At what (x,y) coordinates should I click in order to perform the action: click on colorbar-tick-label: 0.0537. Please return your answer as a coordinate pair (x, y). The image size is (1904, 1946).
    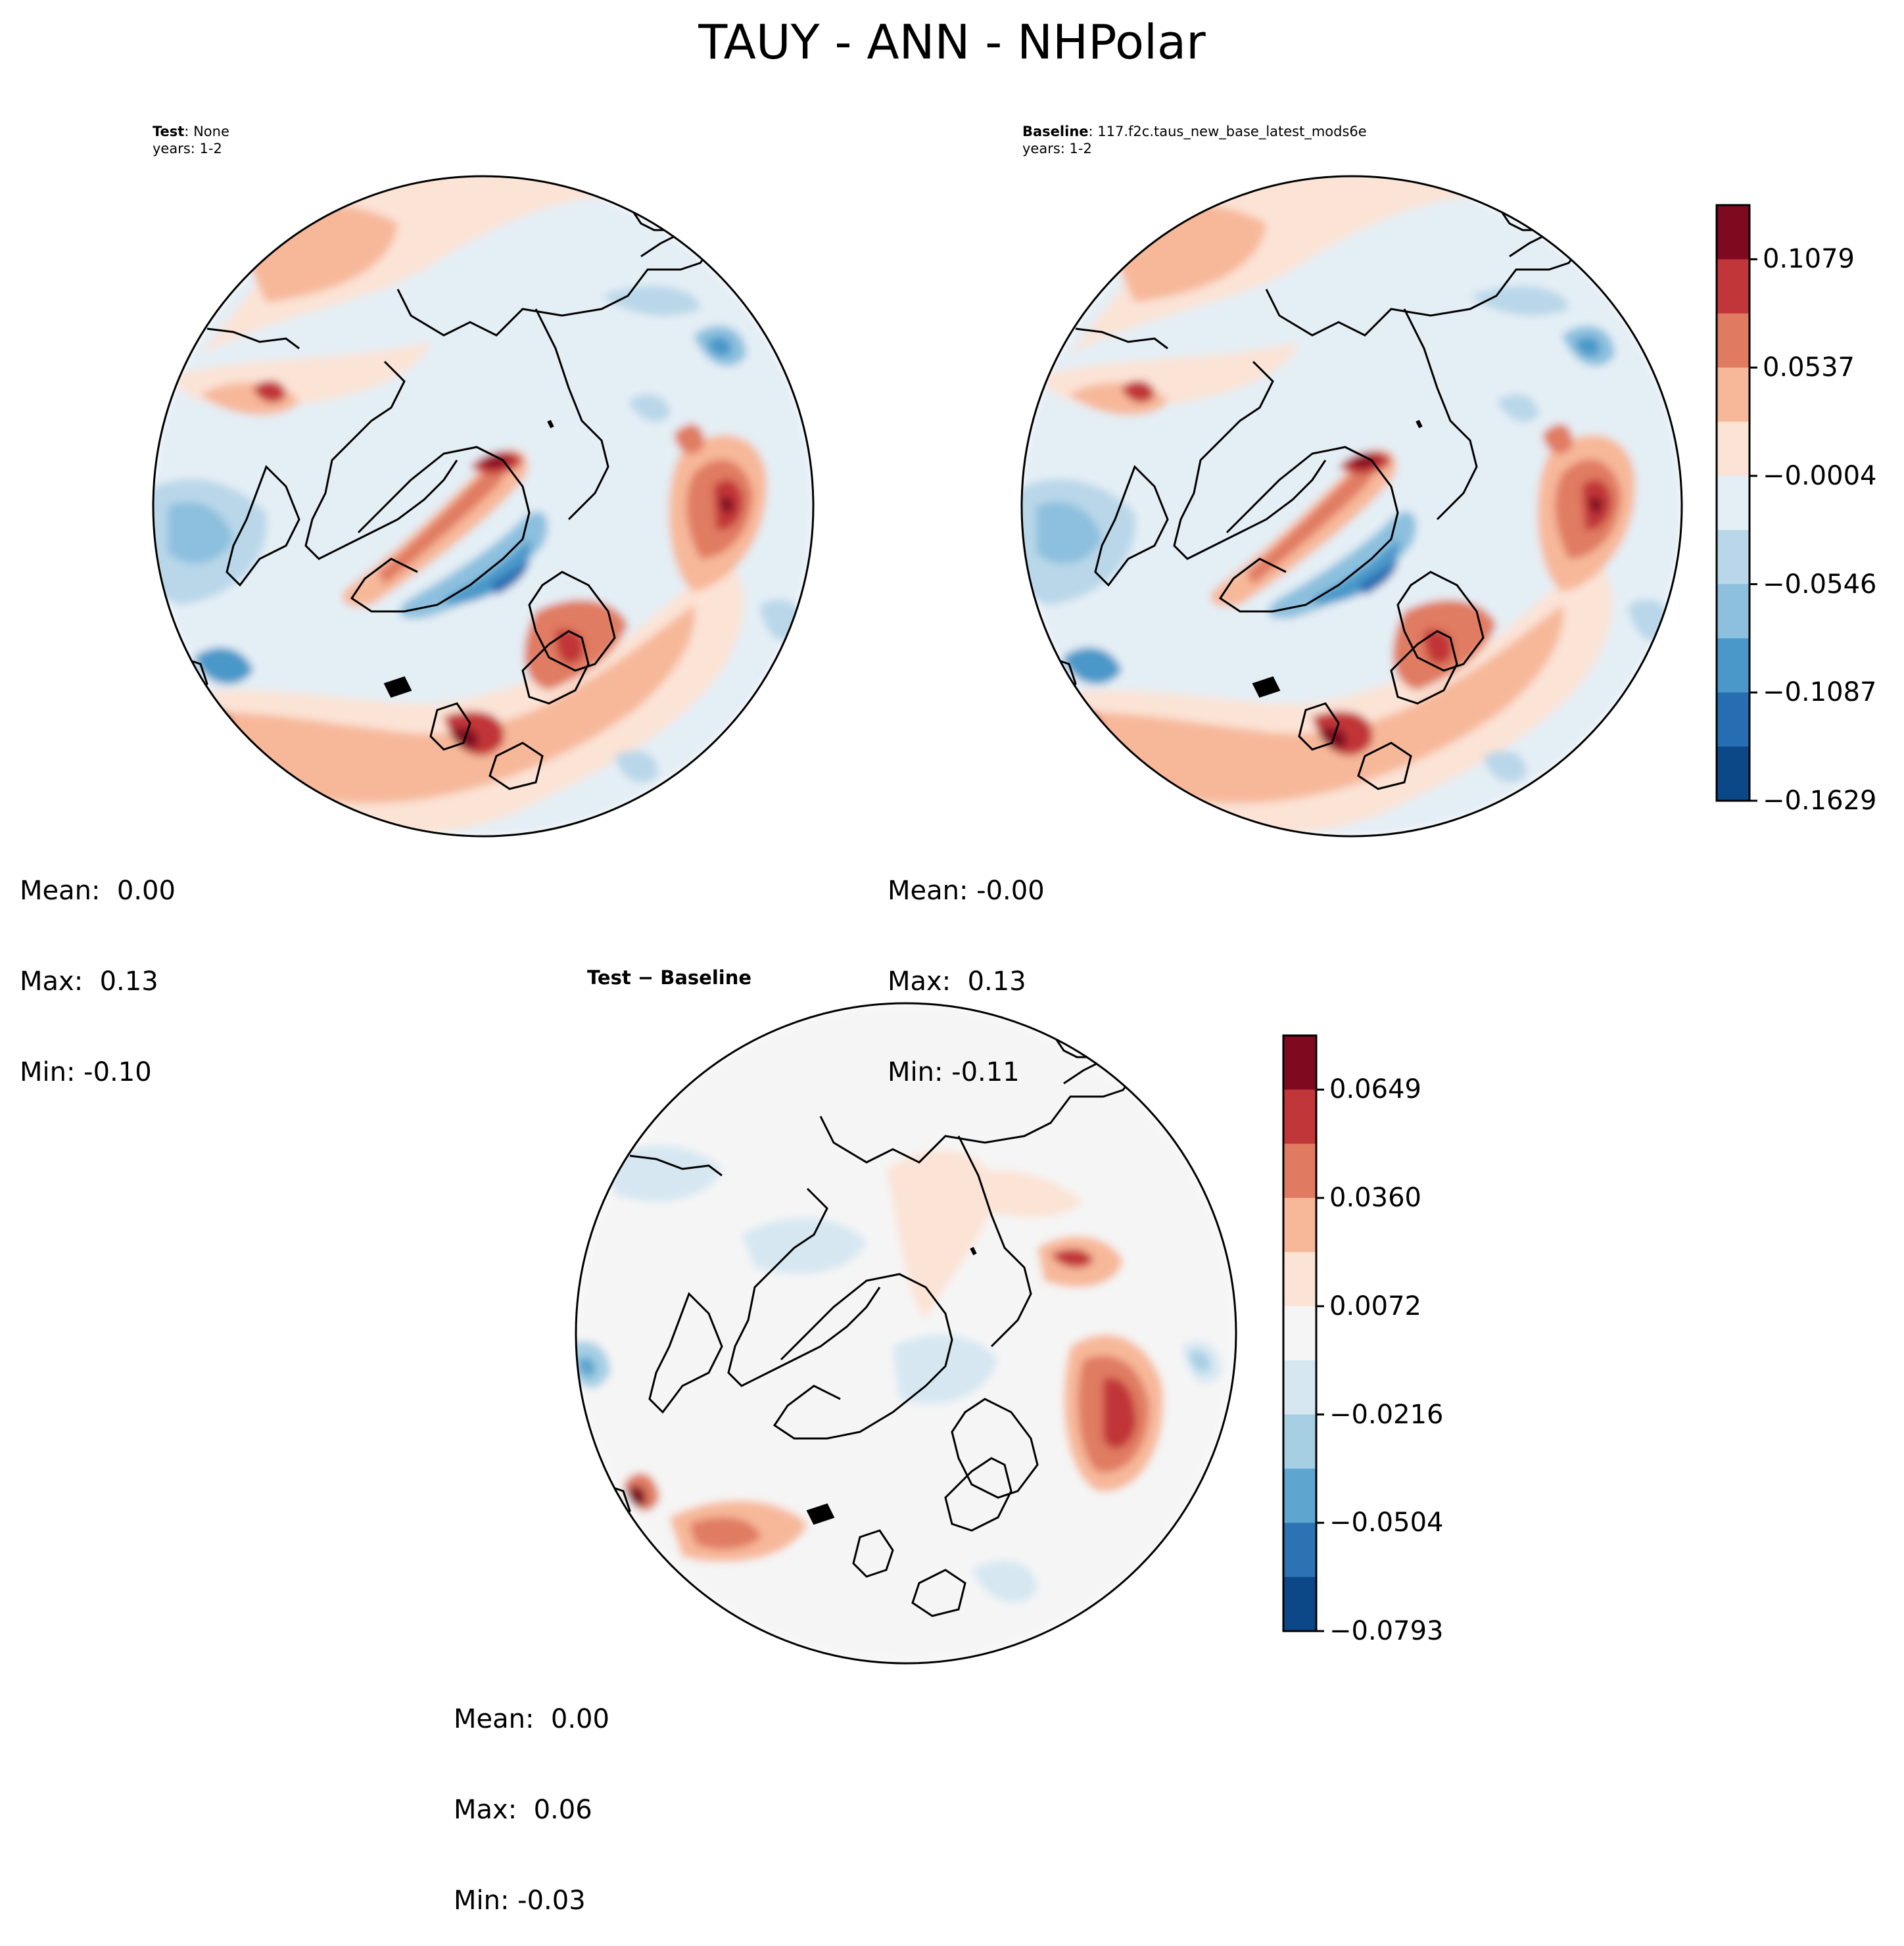
    Looking at the image, I should click on (1809, 367).